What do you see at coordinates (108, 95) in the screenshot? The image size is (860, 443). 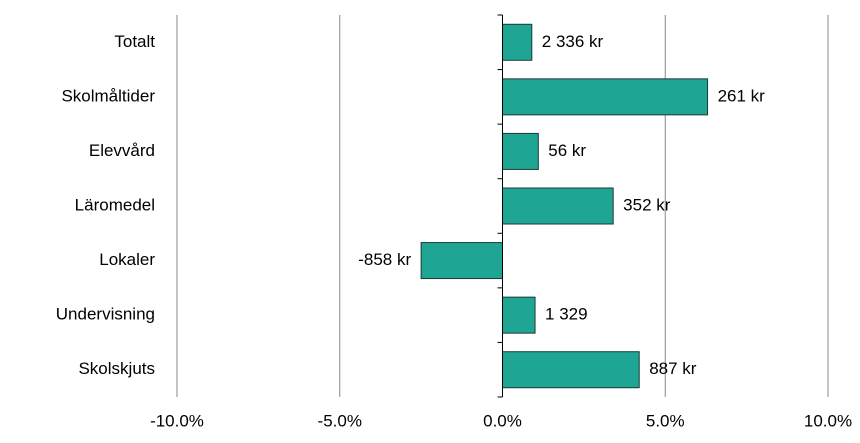 I see `y-tick-label: Skolmåltider` at bounding box center [108, 95].